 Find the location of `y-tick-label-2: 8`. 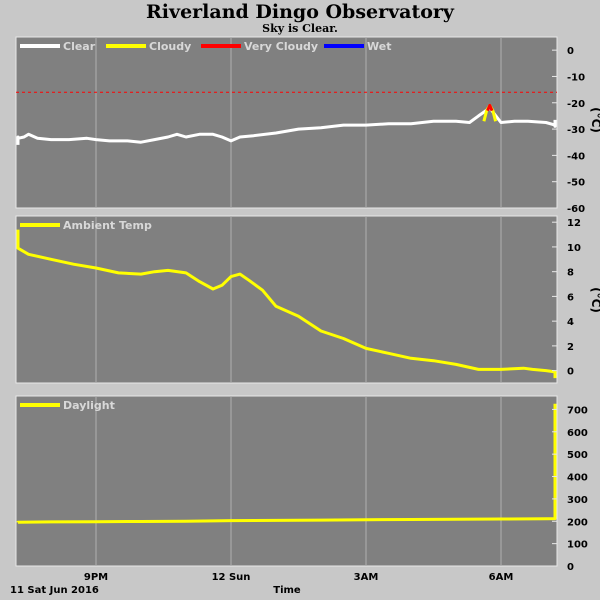

y-tick-label-2: 8 is located at coordinates (570, 273).